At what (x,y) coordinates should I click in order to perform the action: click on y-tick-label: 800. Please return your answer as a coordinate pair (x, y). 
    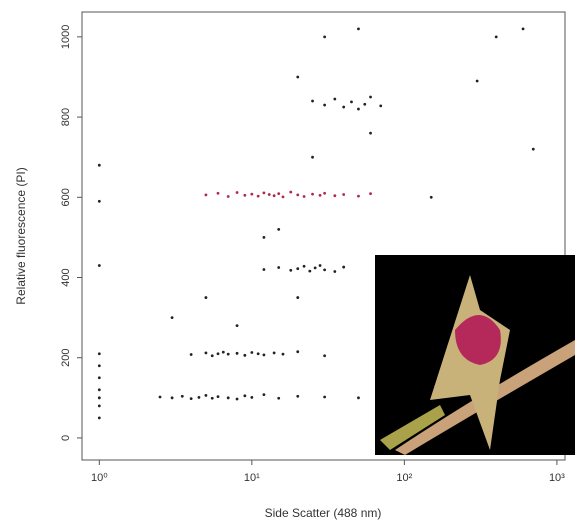
    Looking at the image, I should click on (66, 117).